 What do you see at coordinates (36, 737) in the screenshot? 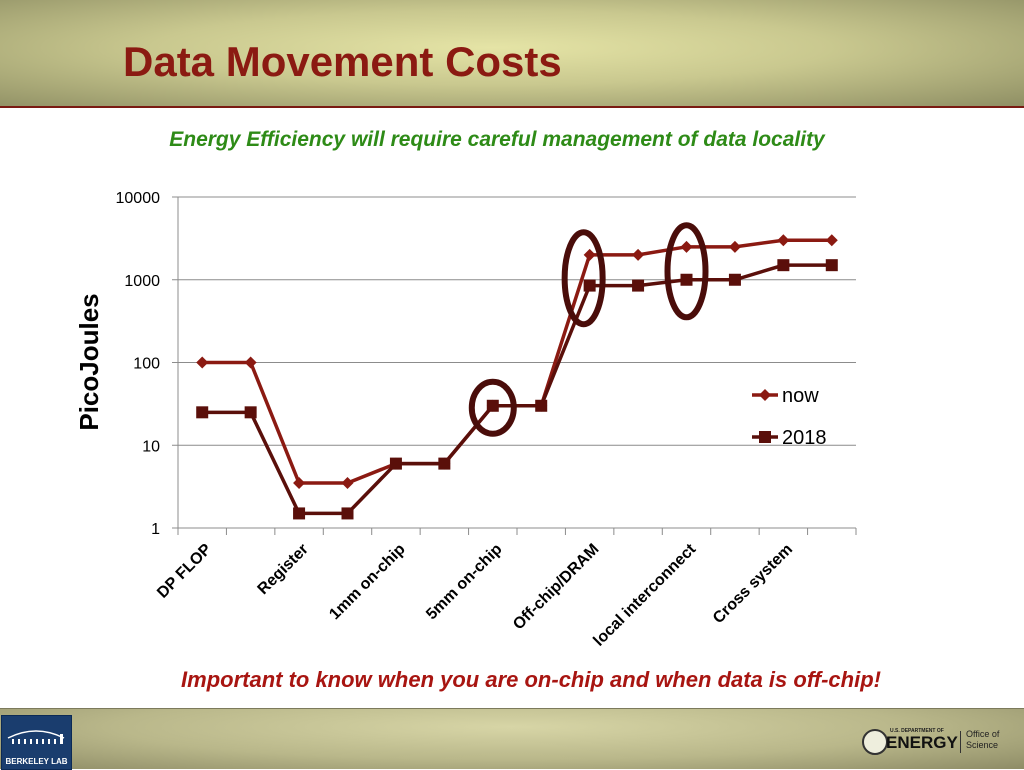
I see `building-icon` at bounding box center [36, 737].